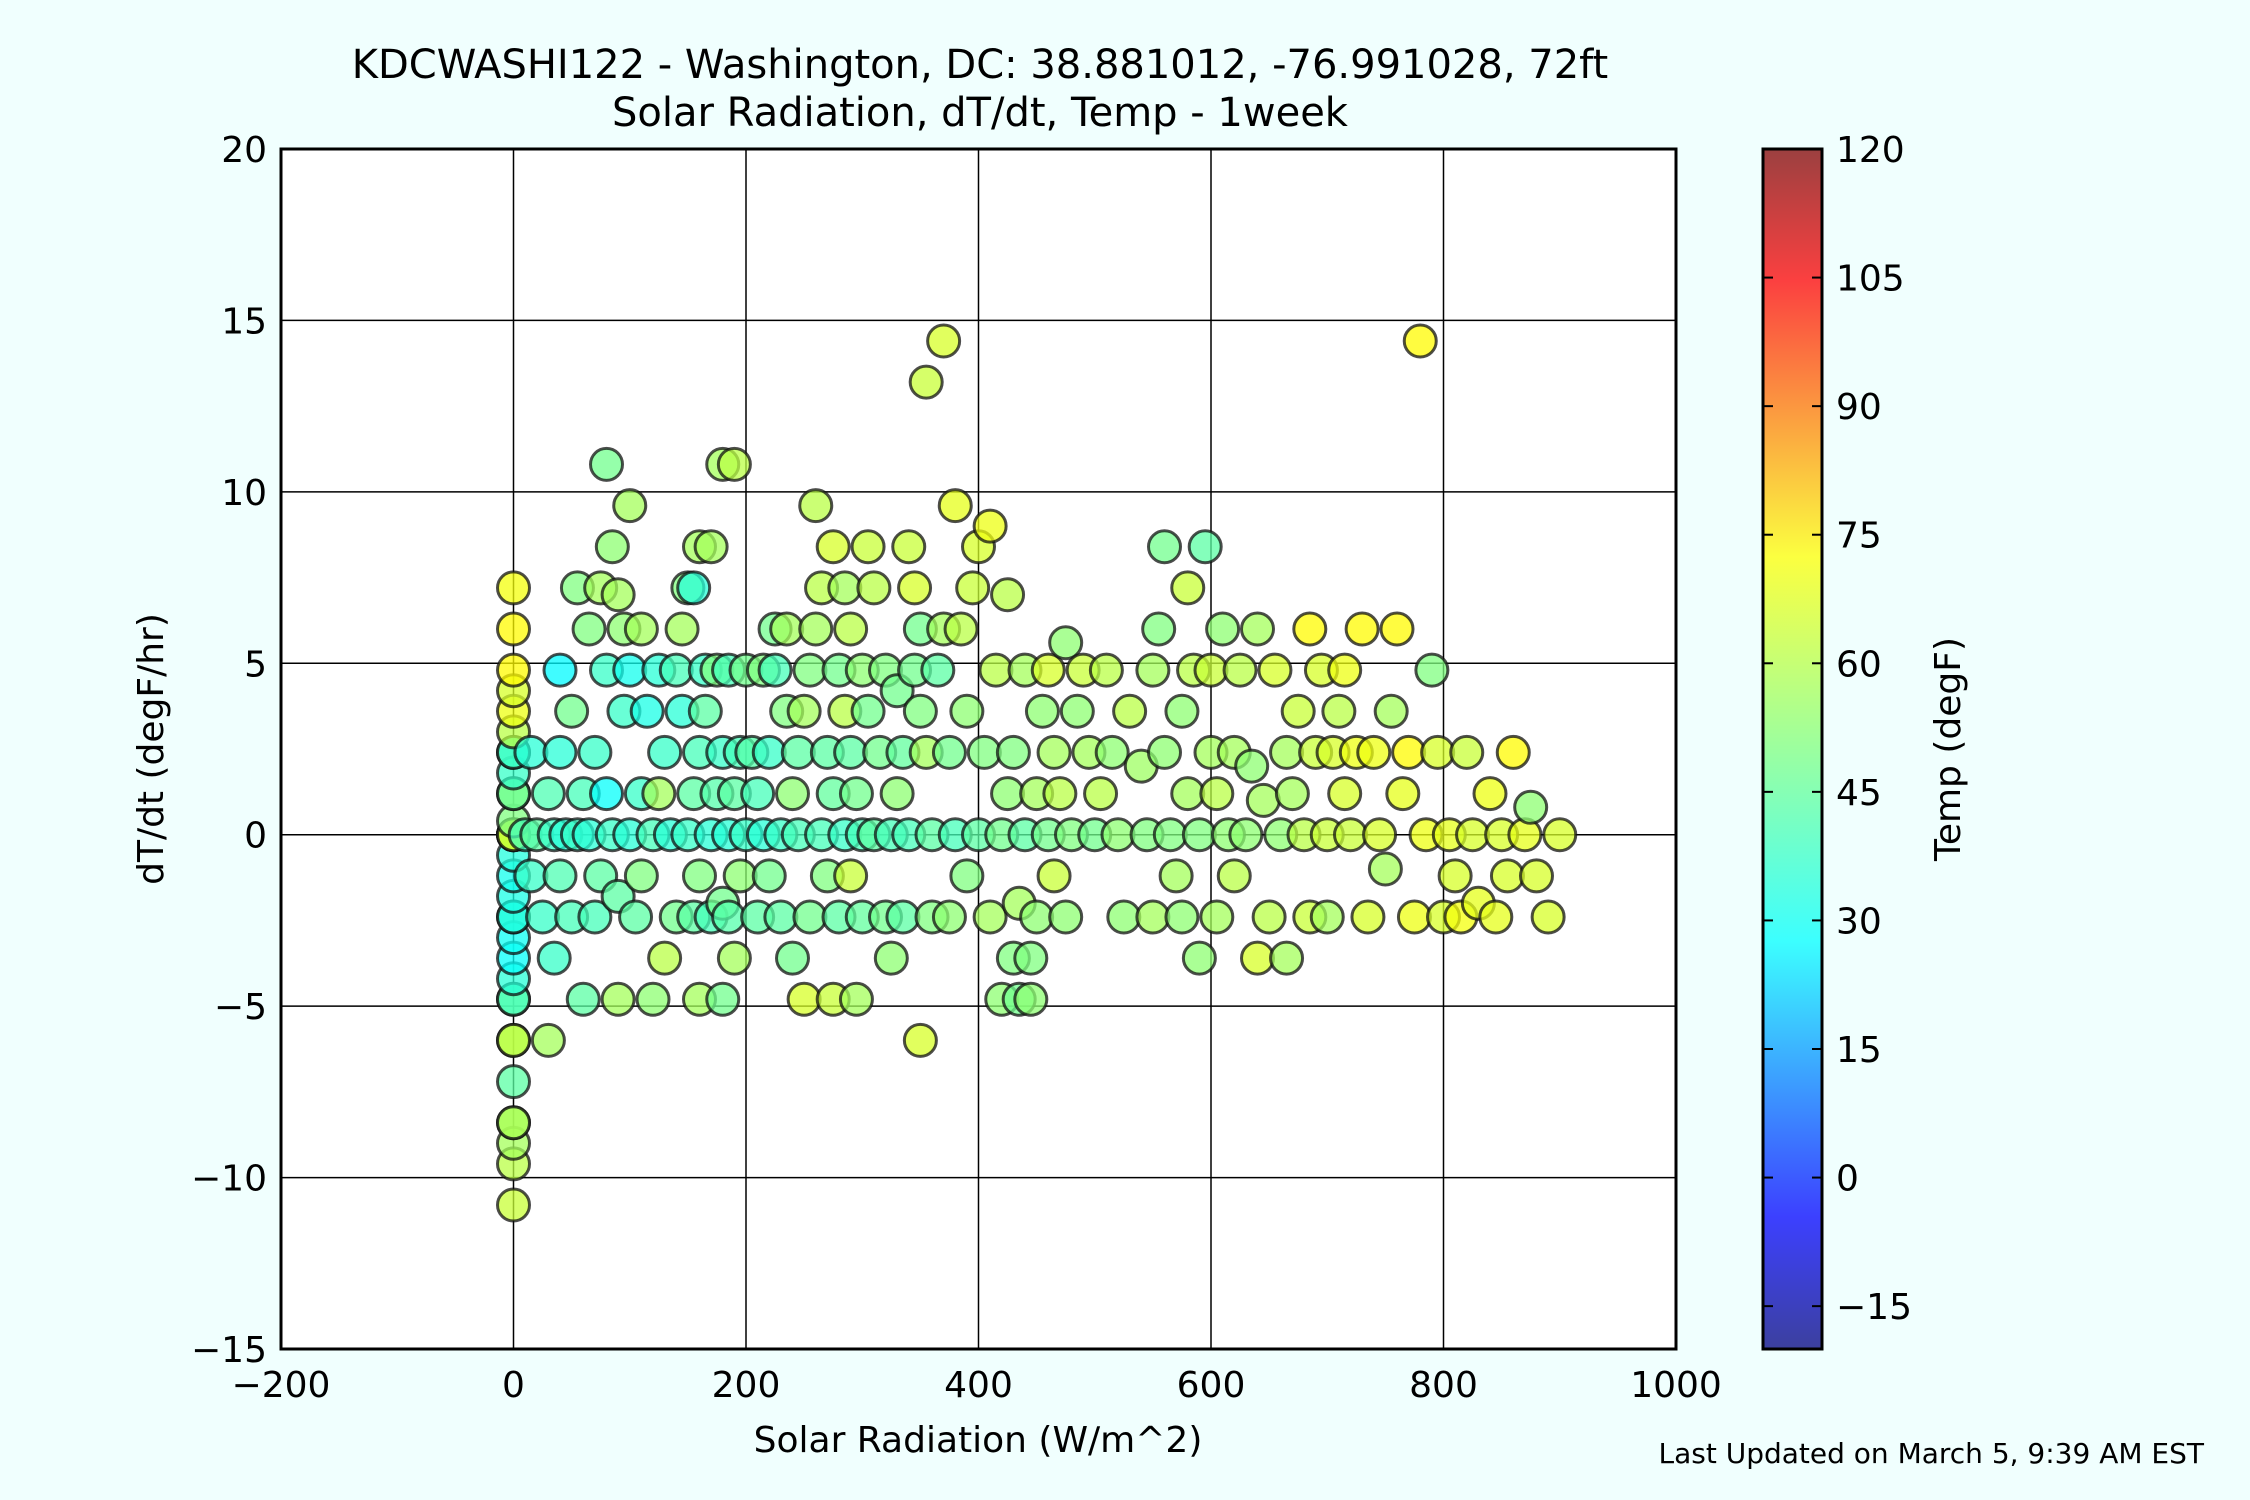 The width and height of the screenshot is (2250, 1500). I want to click on colorbar-tick-label: 105, so click(1870, 279).